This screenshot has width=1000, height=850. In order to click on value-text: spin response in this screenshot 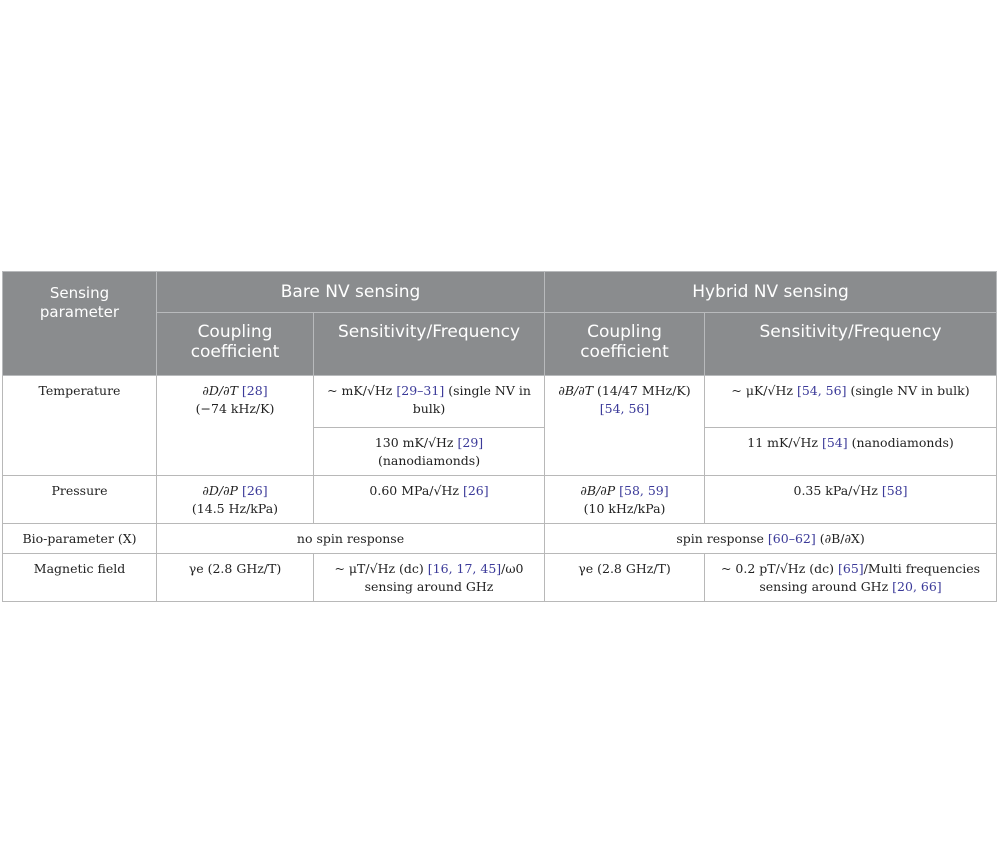, I will do `click(720, 538)`.